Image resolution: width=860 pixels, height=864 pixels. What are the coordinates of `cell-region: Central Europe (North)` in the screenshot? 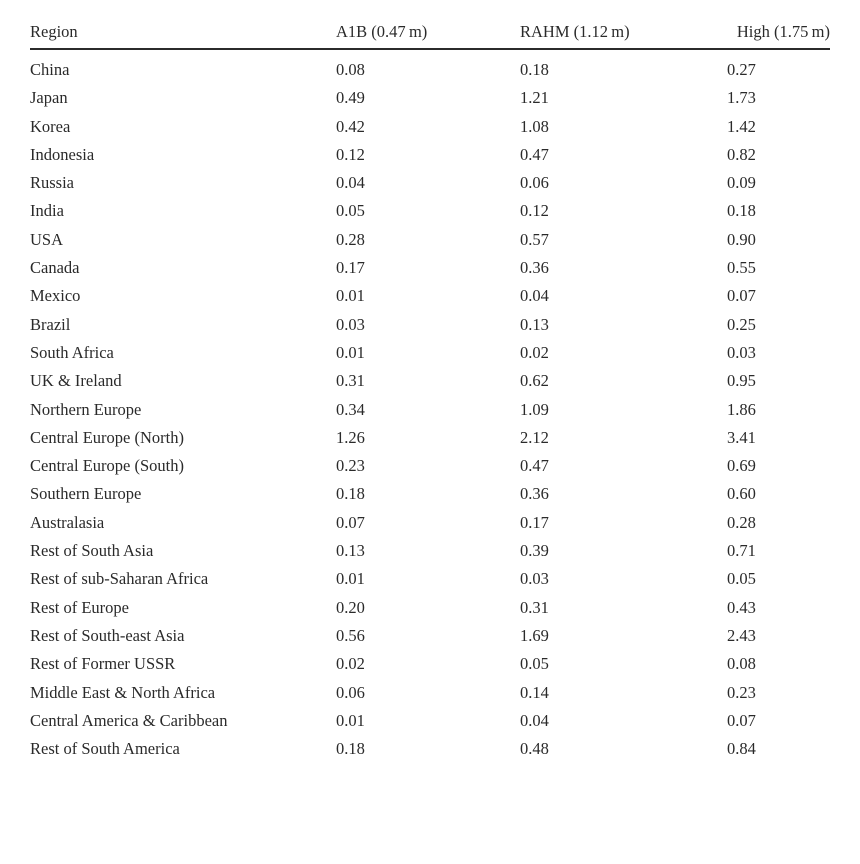 It's located at (107, 437).